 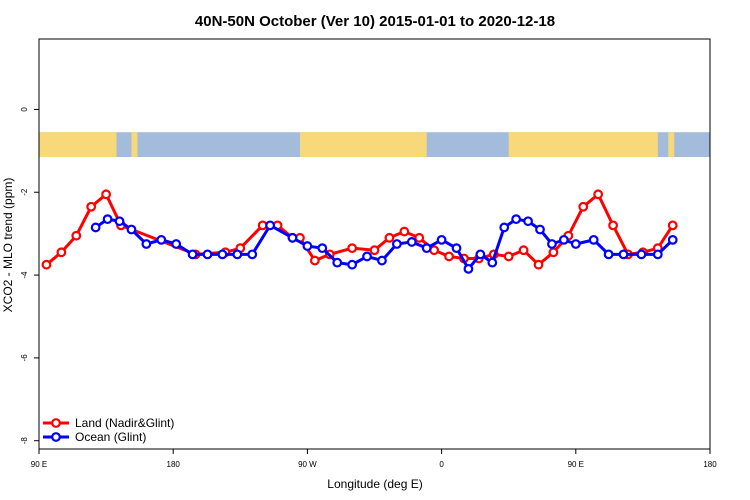 I want to click on x-axis-label: Longitude (deg E), so click(x=374, y=484).